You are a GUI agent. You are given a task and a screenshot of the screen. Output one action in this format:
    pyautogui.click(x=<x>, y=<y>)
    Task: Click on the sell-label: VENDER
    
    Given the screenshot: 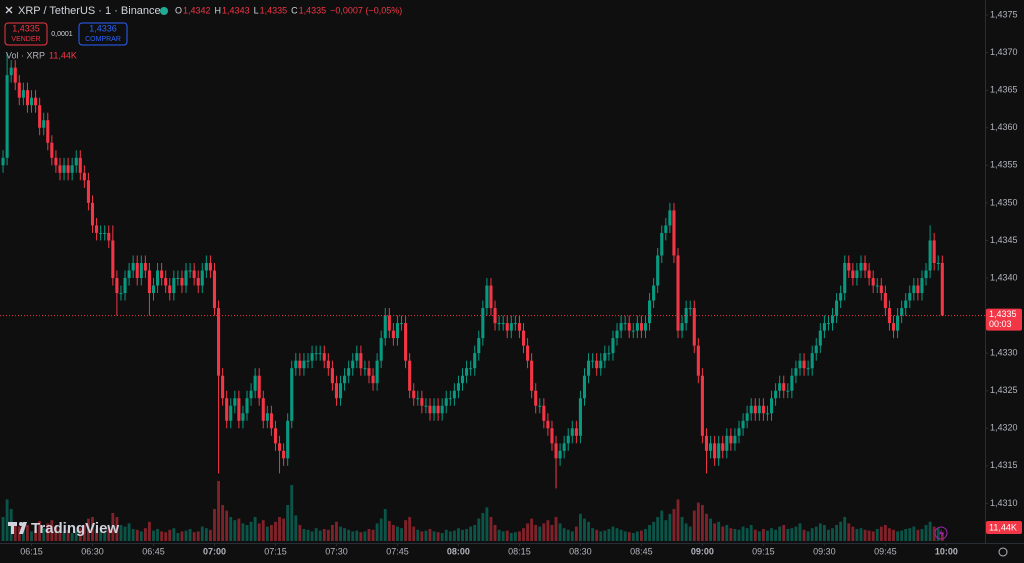 What is the action you would take?
    pyautogui.click(x=25, y=39)
    